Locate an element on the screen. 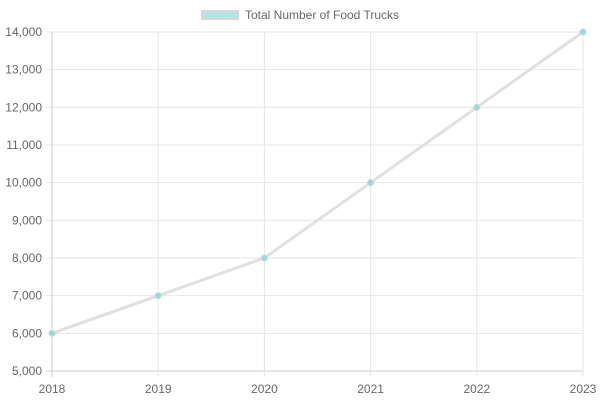 This screenshot has width=600, height=400. x-tick-label: 2023 is located at coordinates (583, 389).